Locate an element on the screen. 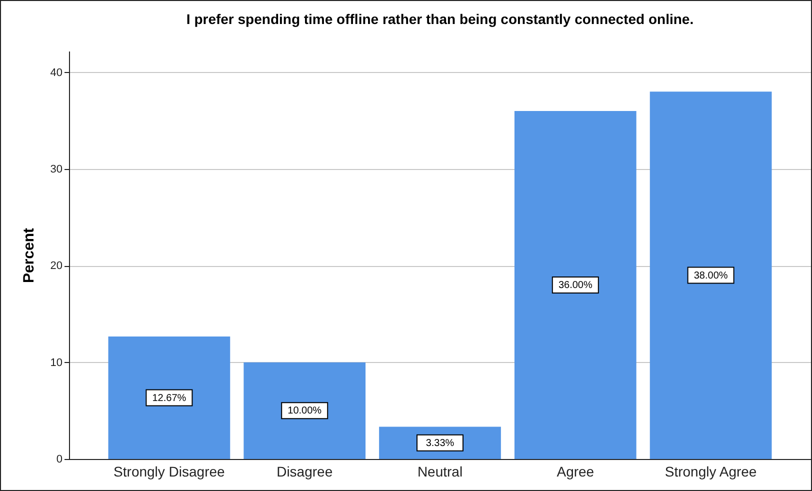 This screenshot has width=812, height=491. x-tick-label: Neutral is located at coordinates (440, 472).